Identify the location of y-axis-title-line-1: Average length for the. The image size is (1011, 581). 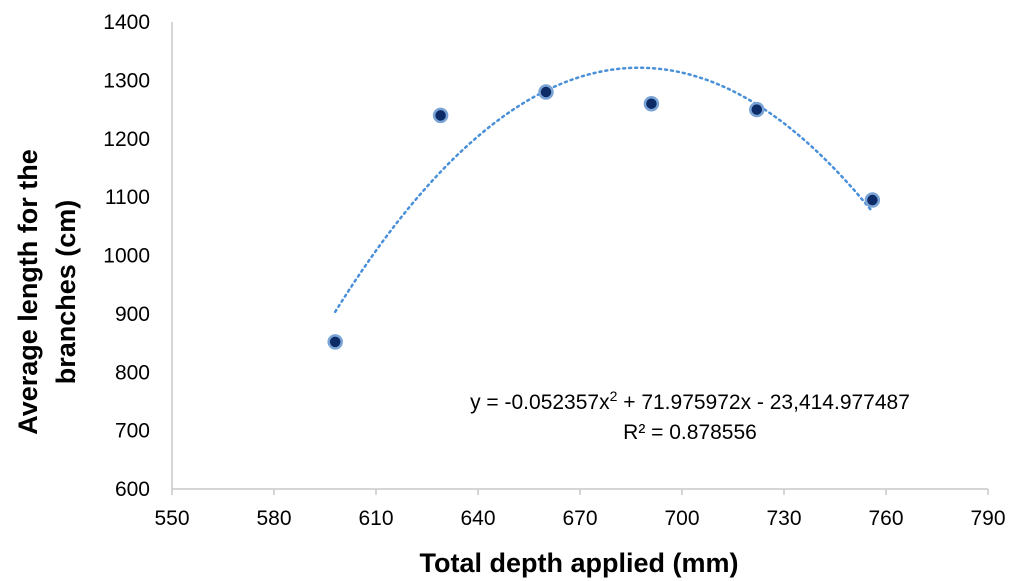
(28, 292).